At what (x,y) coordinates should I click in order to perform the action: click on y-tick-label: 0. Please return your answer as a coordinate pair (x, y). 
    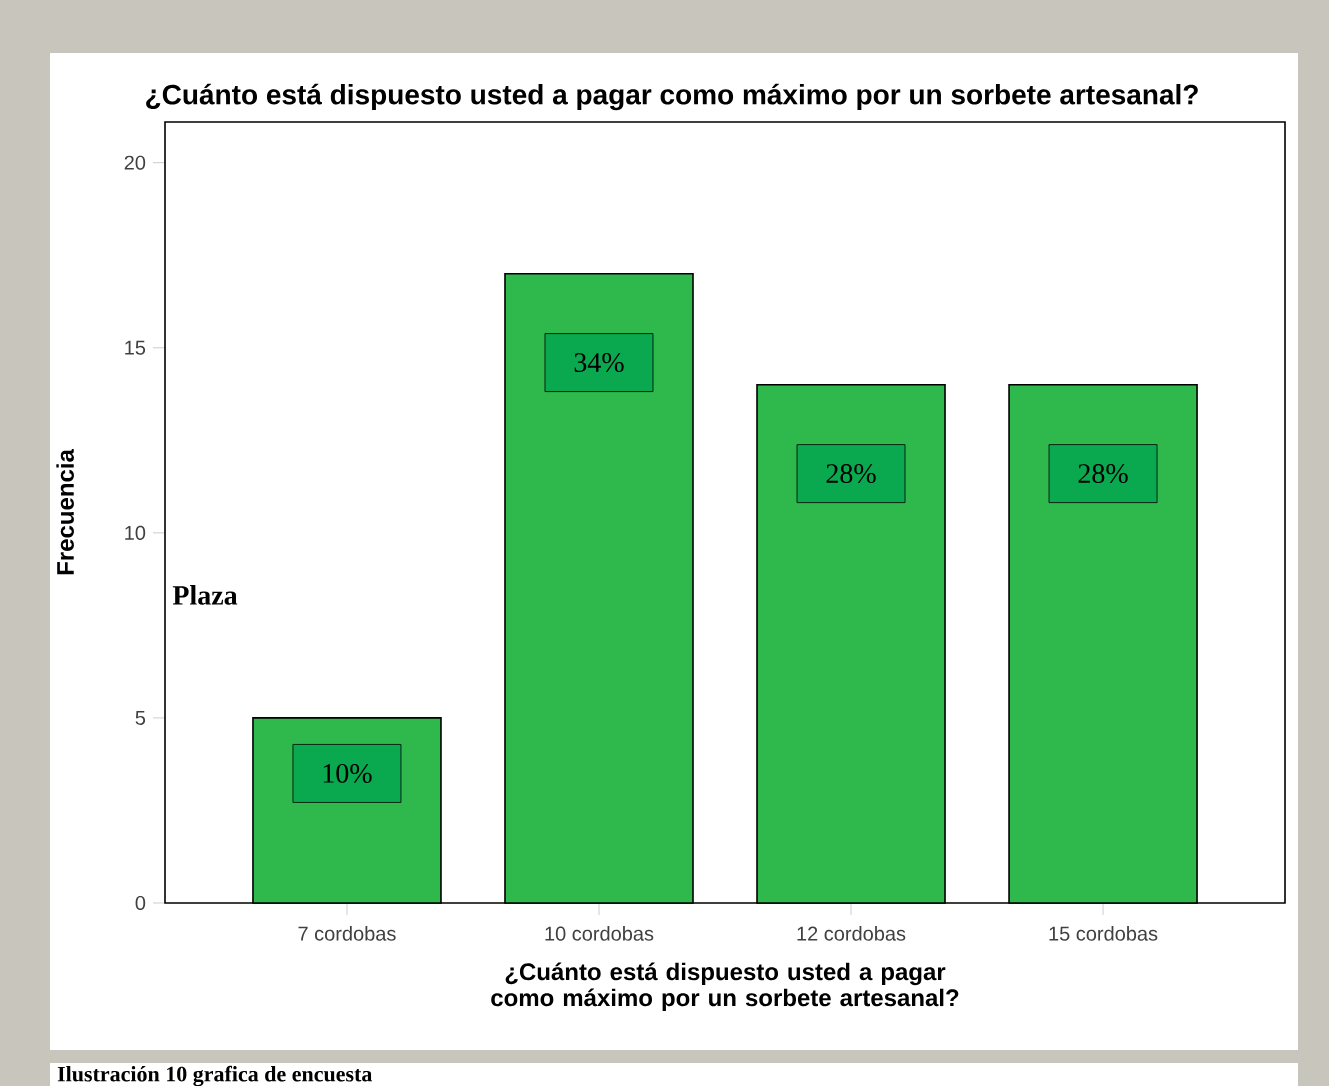
    Looking at the image, I should click on (140, 903).